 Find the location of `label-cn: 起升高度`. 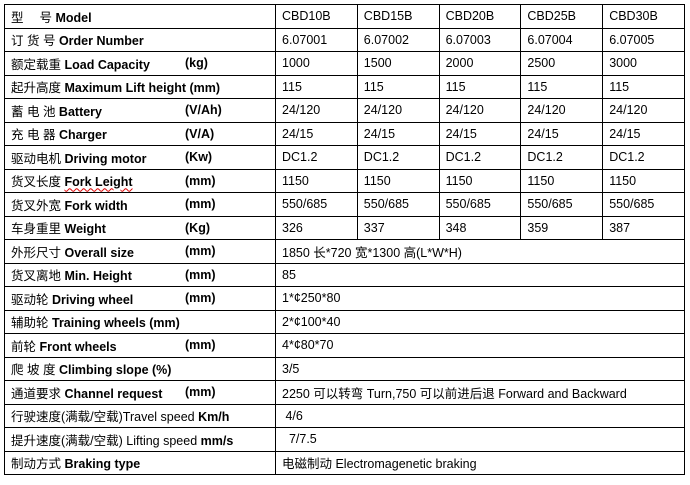

label-cn: 起升高度 is located at coordinates (36, 88).